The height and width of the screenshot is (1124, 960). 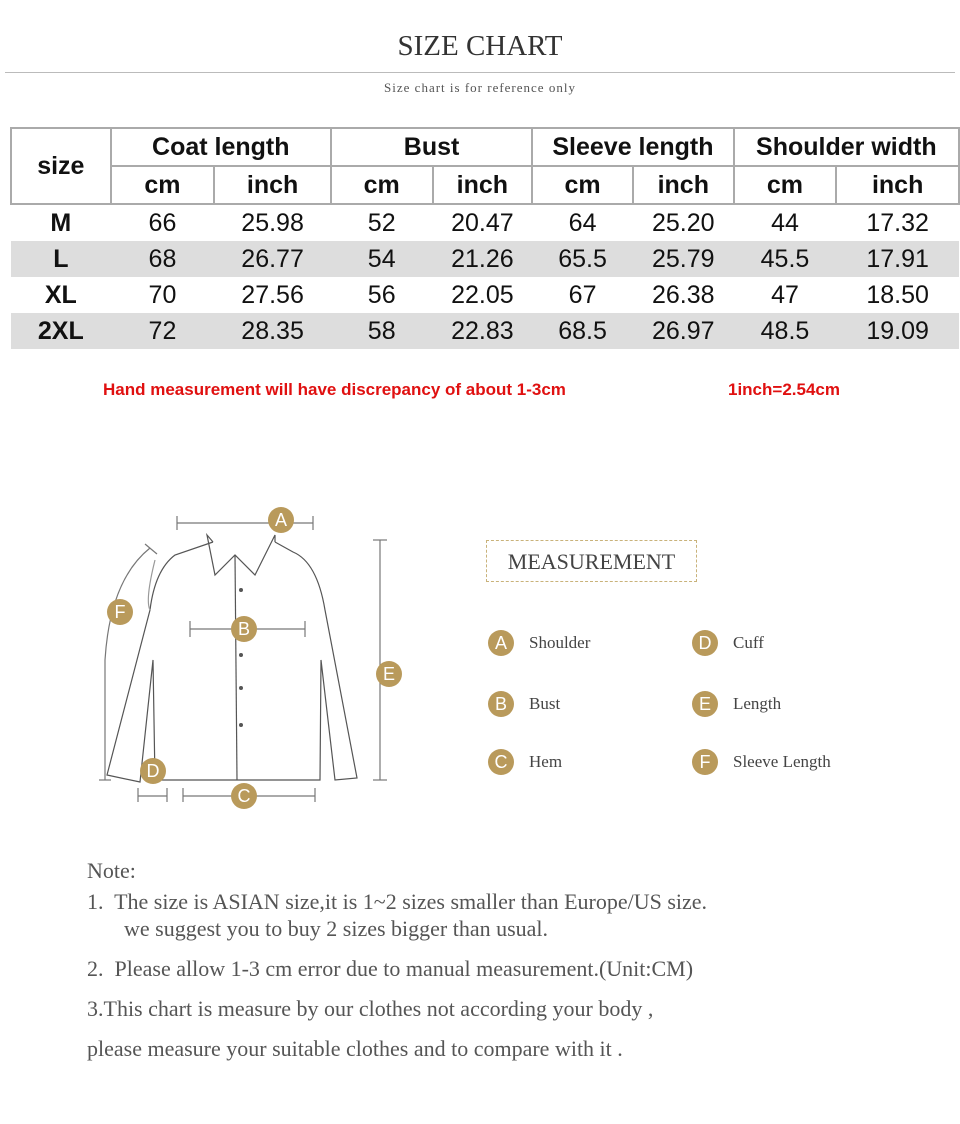 What do you see at coordinates (757, 703) in the screenshot?
I see `legend-label: Length` at bounding box center [757, 703].